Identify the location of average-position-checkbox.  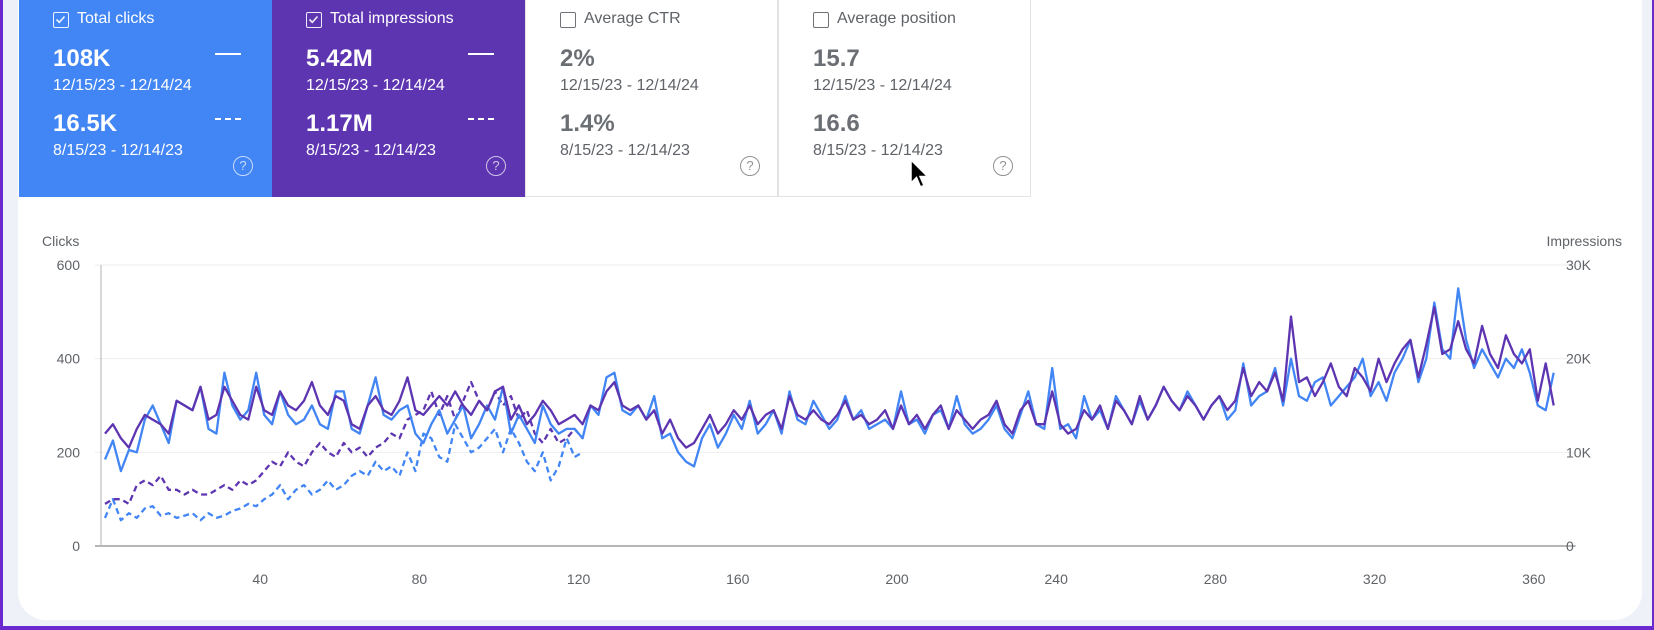
(821, 20).